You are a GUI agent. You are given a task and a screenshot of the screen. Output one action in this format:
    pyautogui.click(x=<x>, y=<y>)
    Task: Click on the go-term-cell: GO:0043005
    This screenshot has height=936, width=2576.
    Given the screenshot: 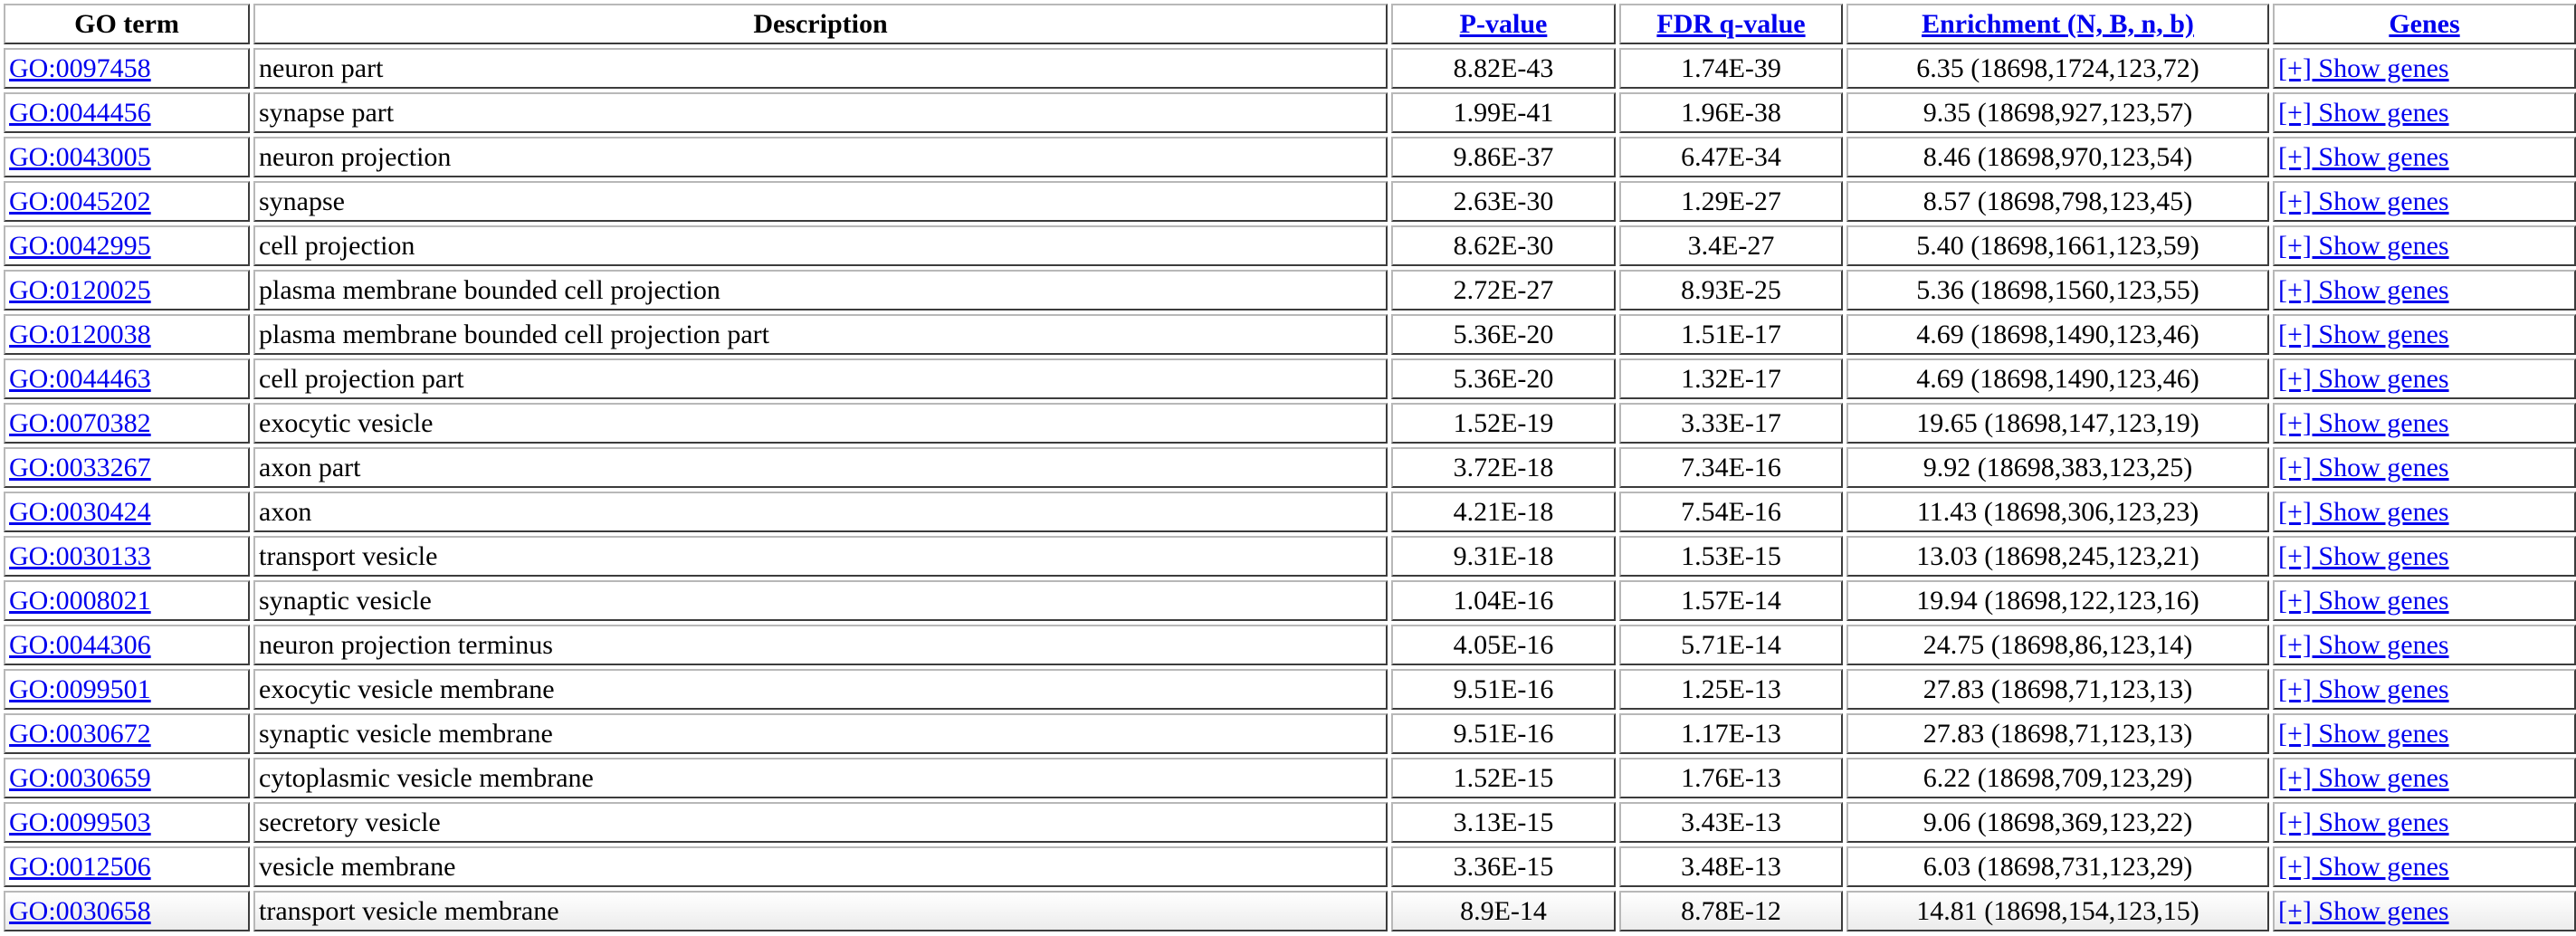 What is the action you would take?
    pyautogui.click(x=127, y=157)
    